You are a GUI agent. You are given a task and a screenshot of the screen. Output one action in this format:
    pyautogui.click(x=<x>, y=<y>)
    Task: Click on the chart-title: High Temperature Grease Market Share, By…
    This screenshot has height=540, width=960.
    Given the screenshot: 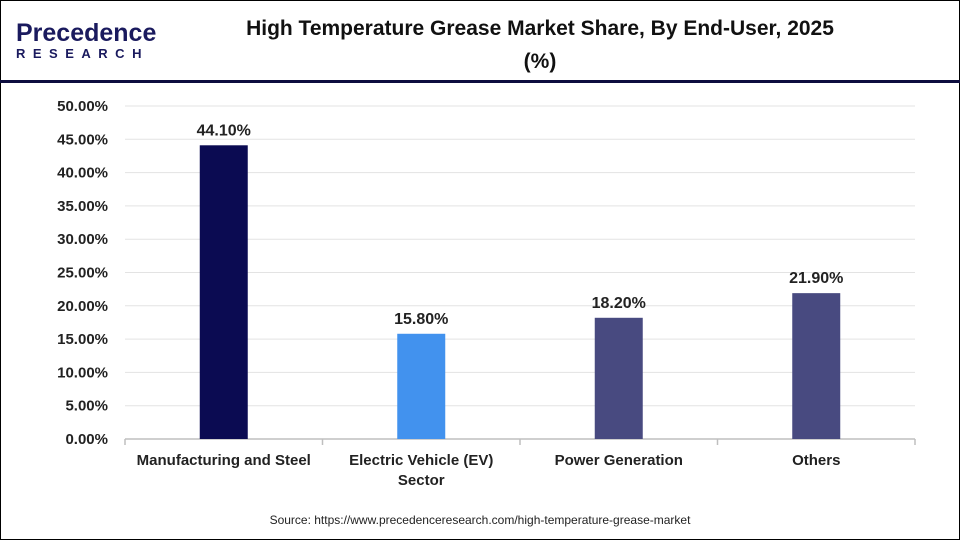 What is the action you would take?
    pyautogui.click(x=540, y=45)
    